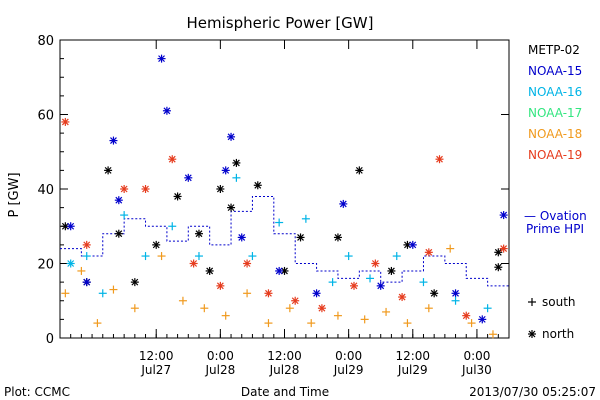  Describe the element at coordinates (555, 92) in the screenshot. I see `legend-entry: NOAA-16` at that location.